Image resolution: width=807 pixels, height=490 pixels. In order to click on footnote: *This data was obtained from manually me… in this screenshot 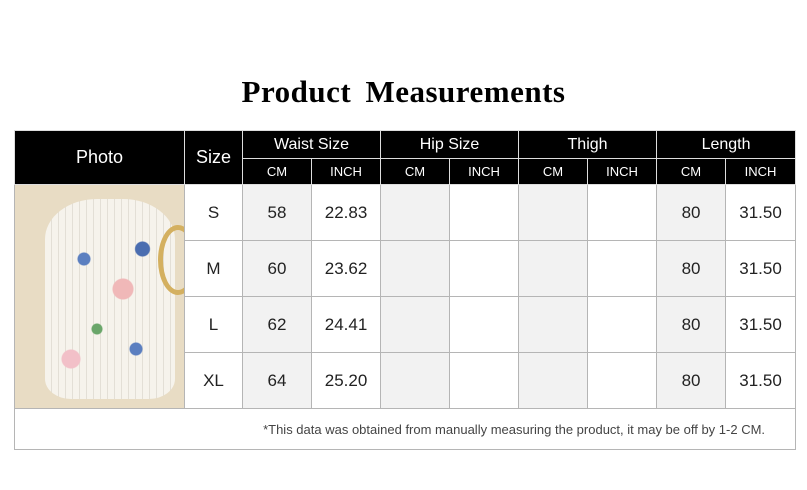, I will do `click(405, 429)`.